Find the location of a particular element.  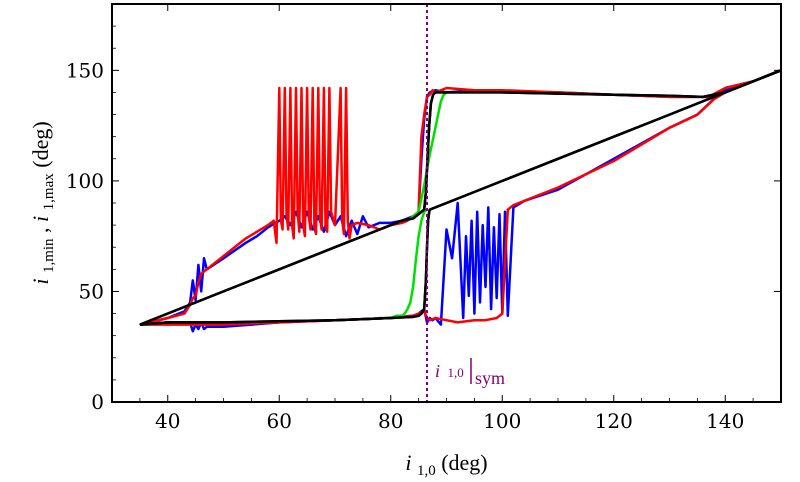

y-axis-title: i 1,min , i 1,max (deg) is located at coordinates (43, 202).